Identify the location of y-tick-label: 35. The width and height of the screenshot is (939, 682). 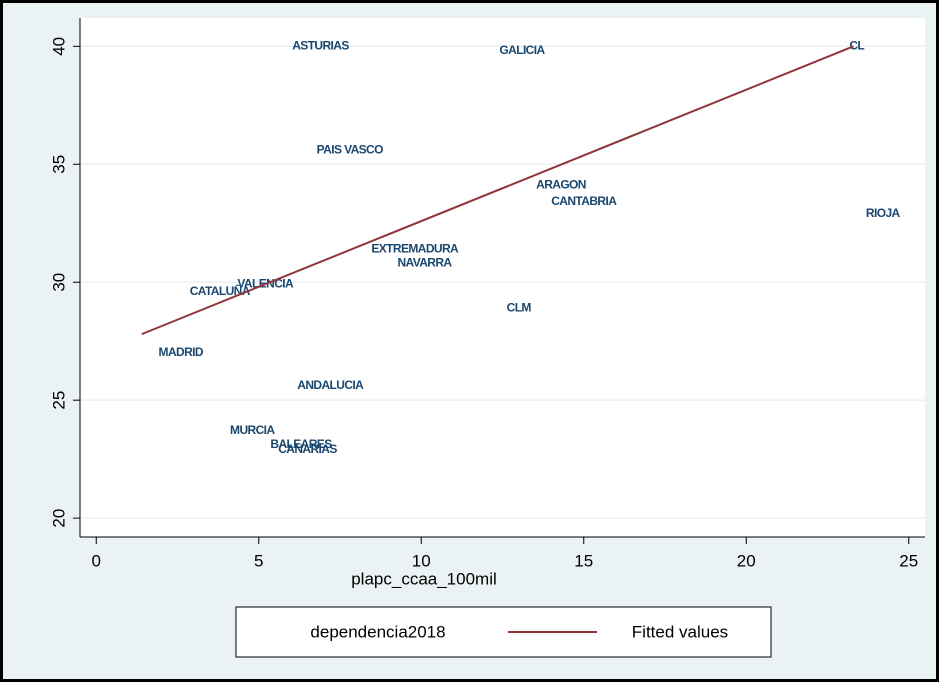
(58, 164).